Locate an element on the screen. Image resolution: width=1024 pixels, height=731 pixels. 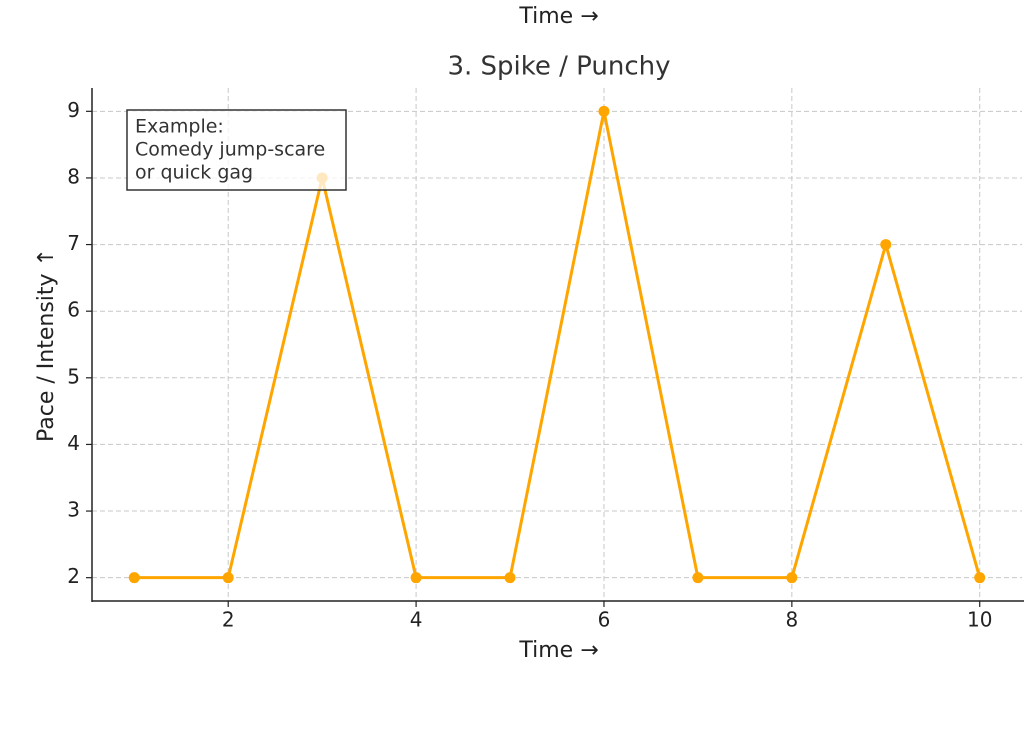
y-tick-label: 3 is located at coordinates (73, 510).